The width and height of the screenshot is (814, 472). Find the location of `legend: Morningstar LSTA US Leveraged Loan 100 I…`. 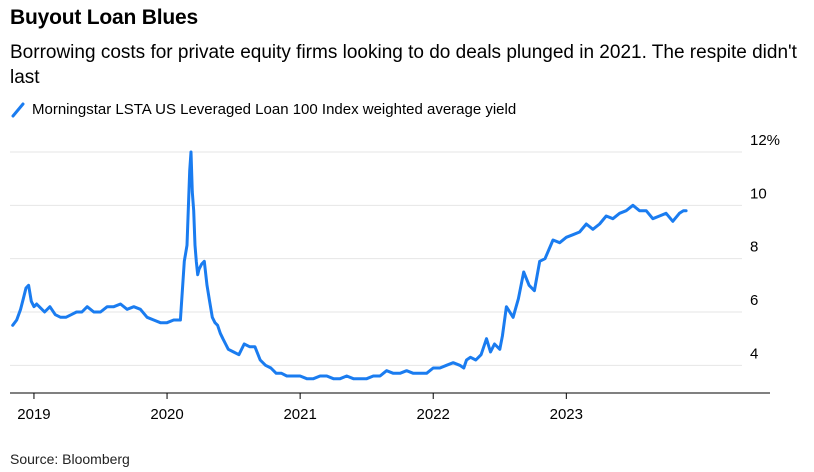

legend: Morningstar LSTA US Leveraged Loan 100 I… is located at coordinates (263, 109).